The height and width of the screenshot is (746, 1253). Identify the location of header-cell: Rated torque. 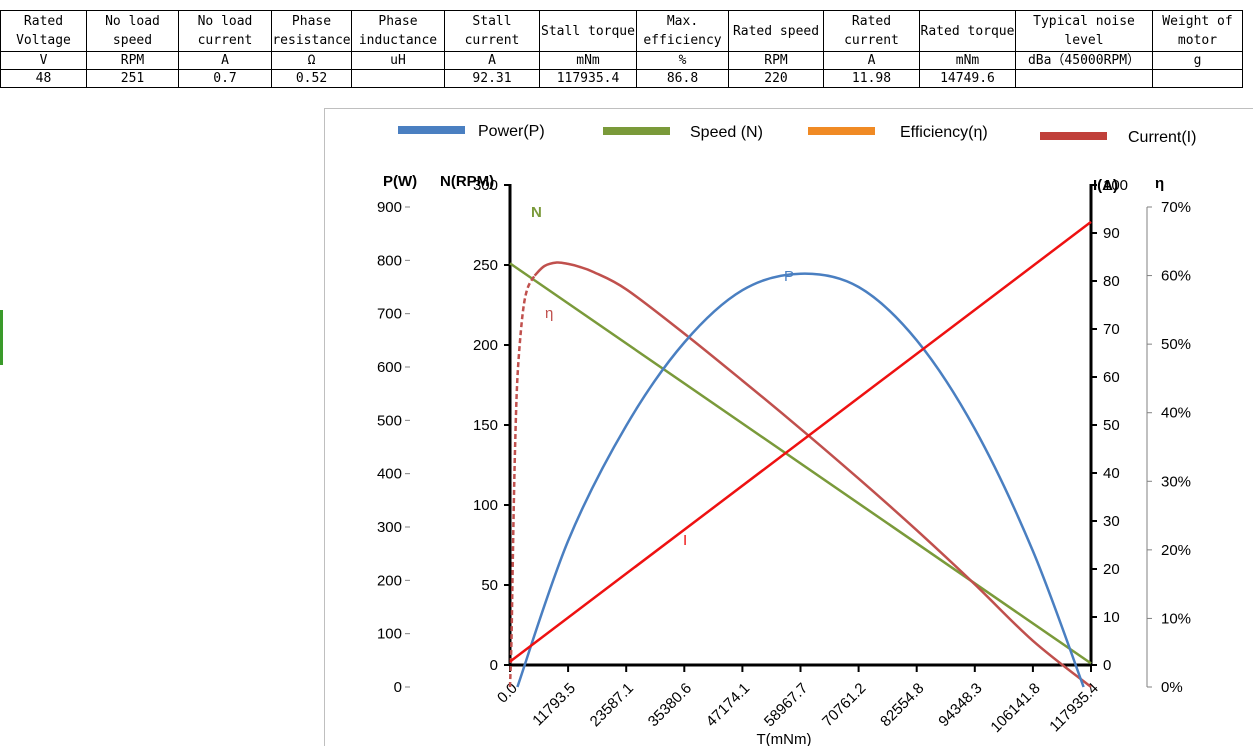
(967, 31).